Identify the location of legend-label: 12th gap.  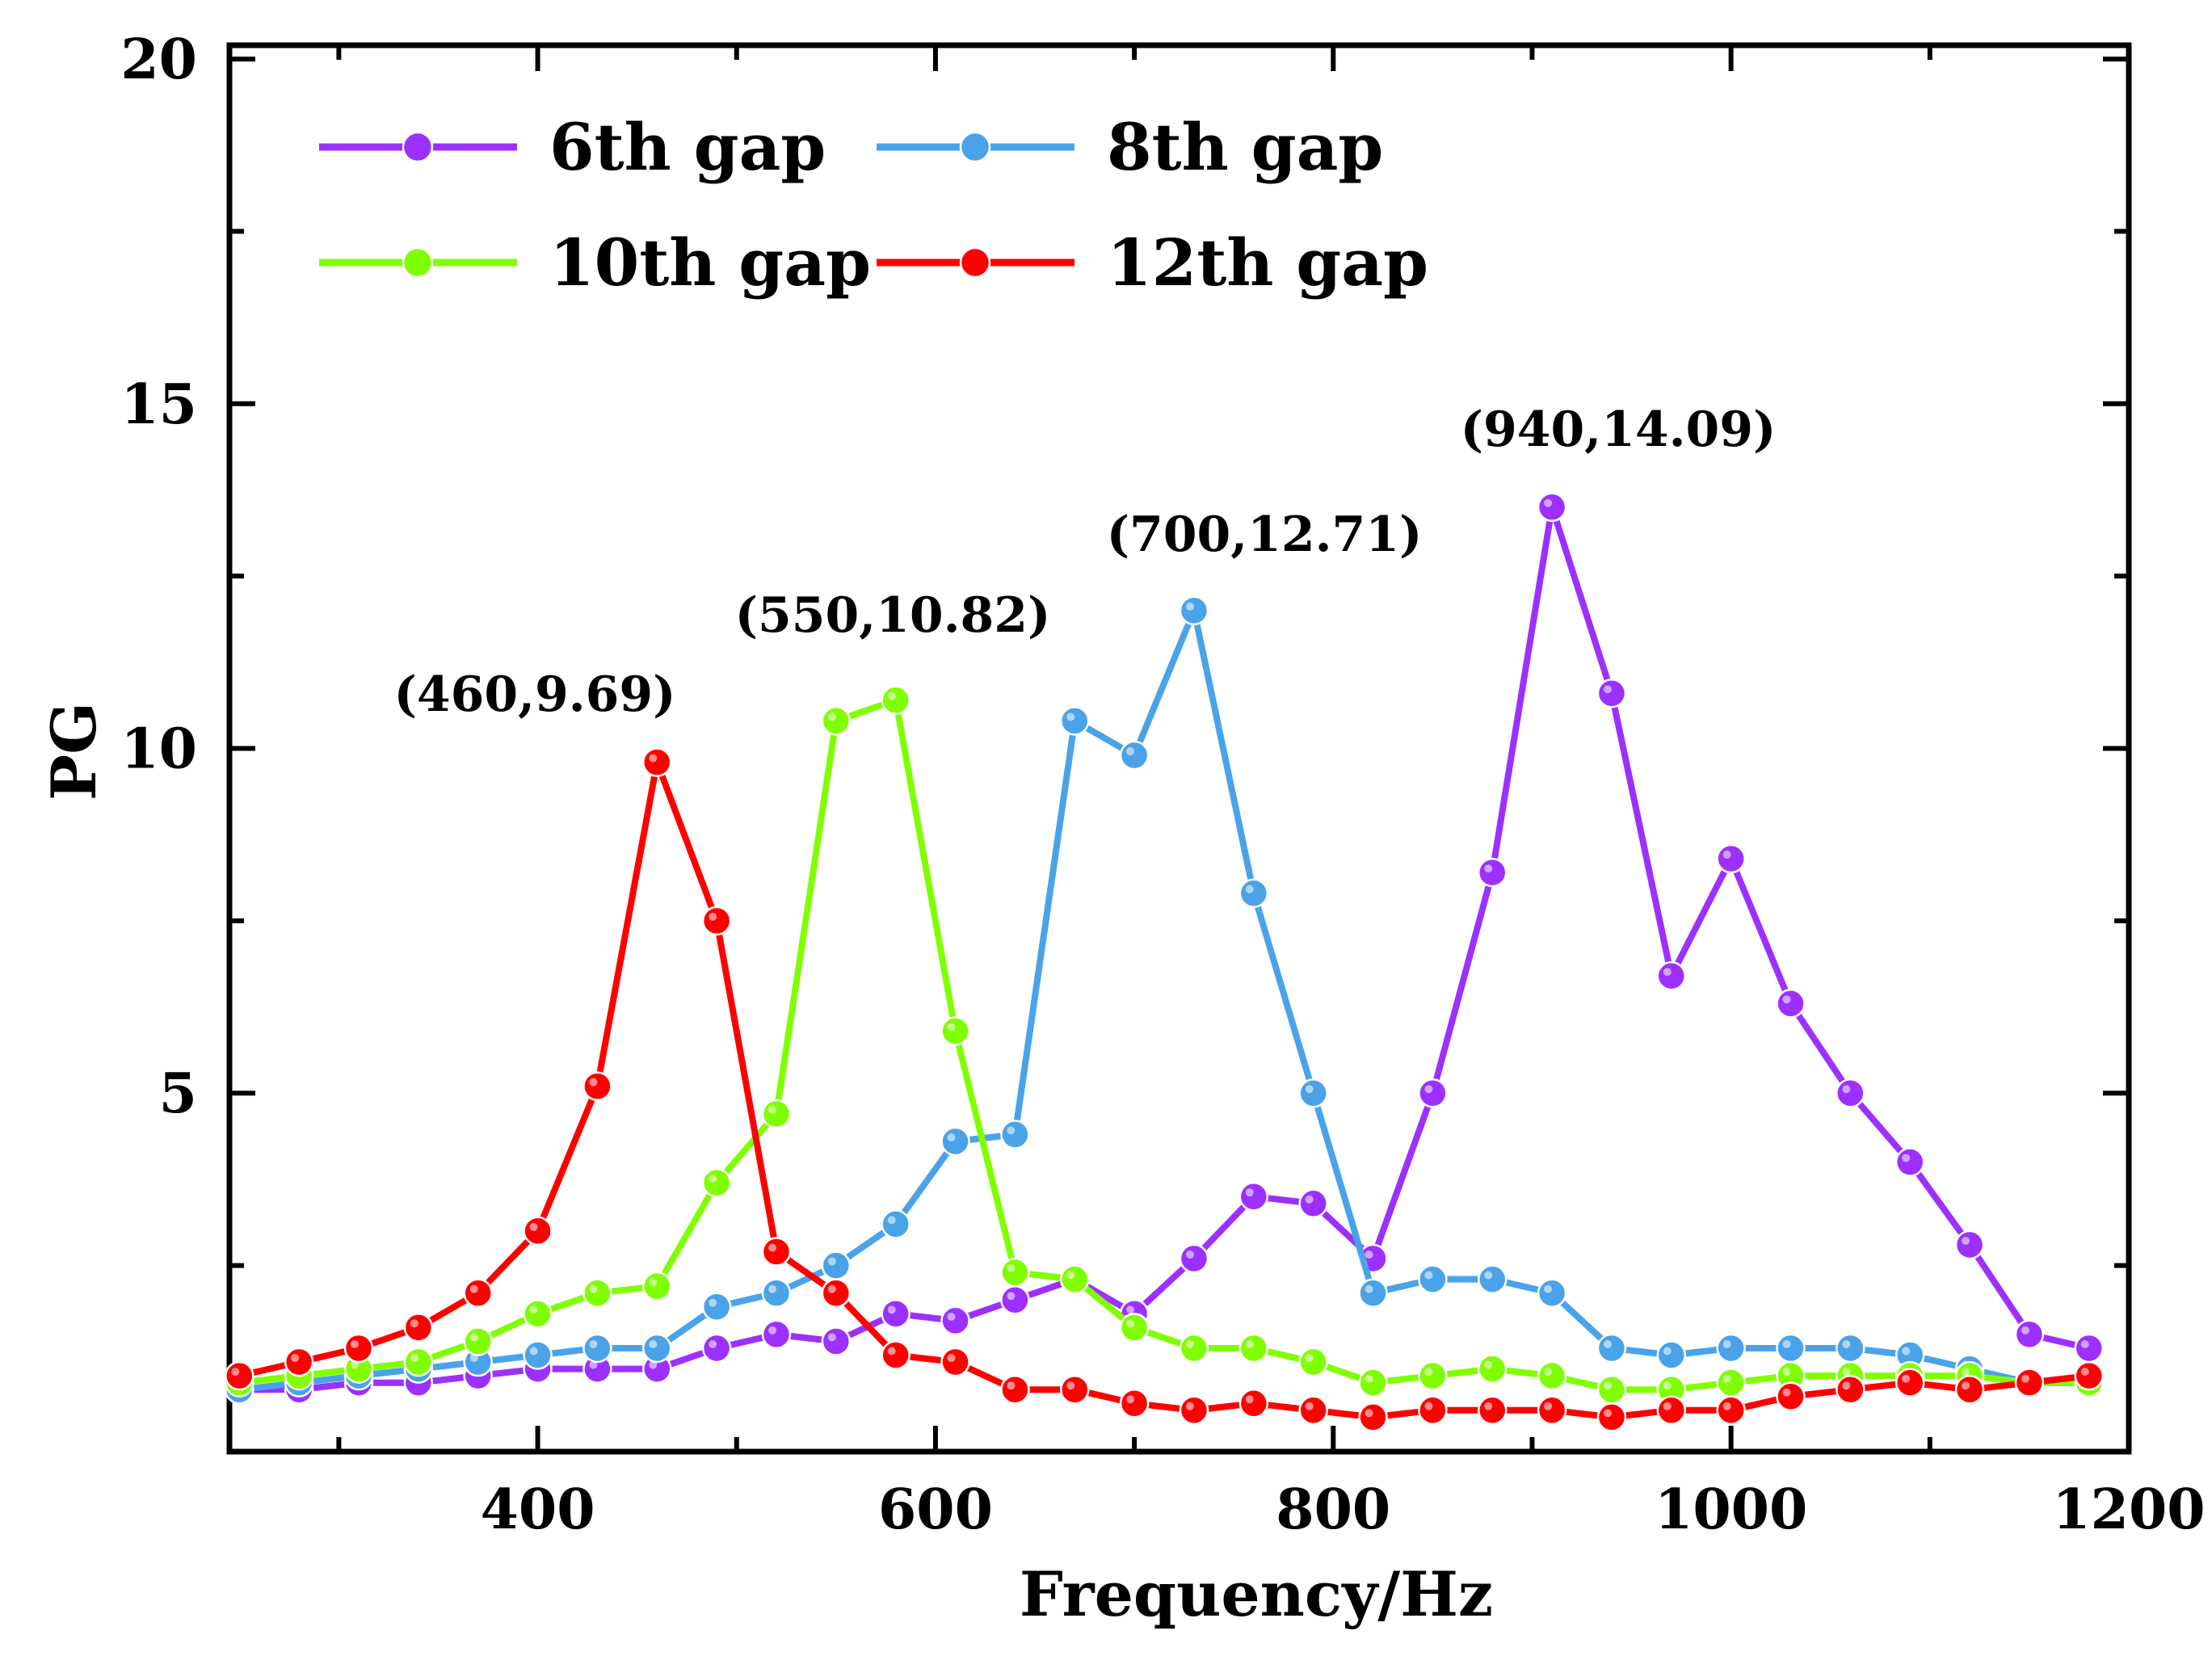
(1267, 263).